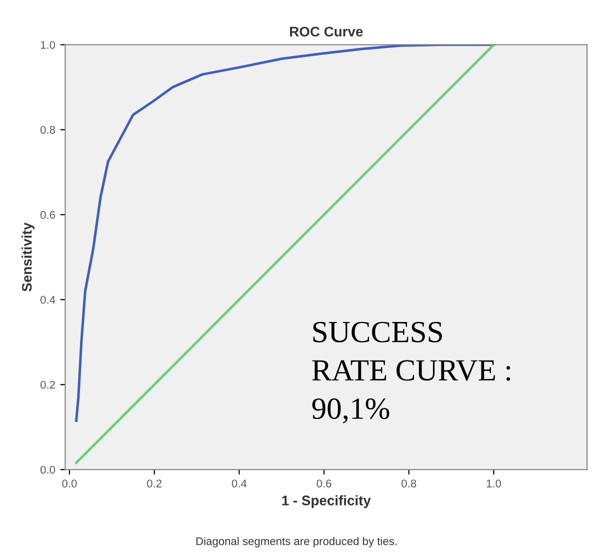 Image resolution: width=593 pixels, height=559 pixels. I want to click on y-axis-title: Sensitivity, so click(28, 257).